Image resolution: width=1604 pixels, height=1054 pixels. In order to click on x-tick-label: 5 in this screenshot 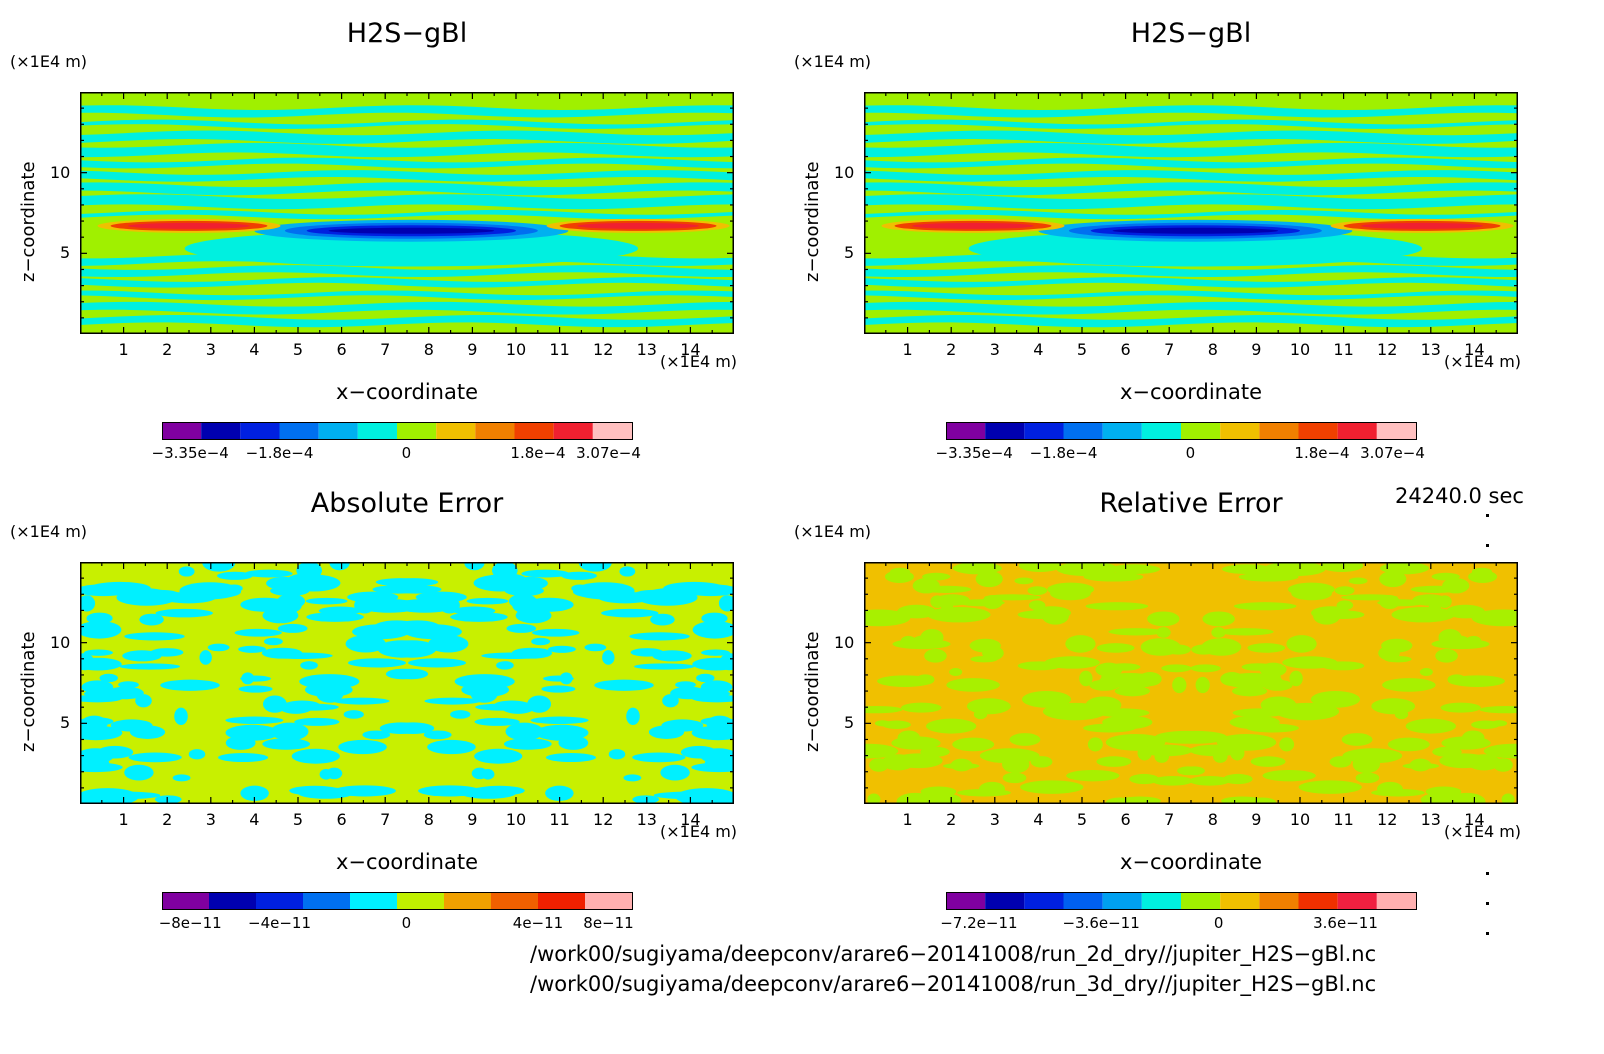, I will do `click(298, 349)`.